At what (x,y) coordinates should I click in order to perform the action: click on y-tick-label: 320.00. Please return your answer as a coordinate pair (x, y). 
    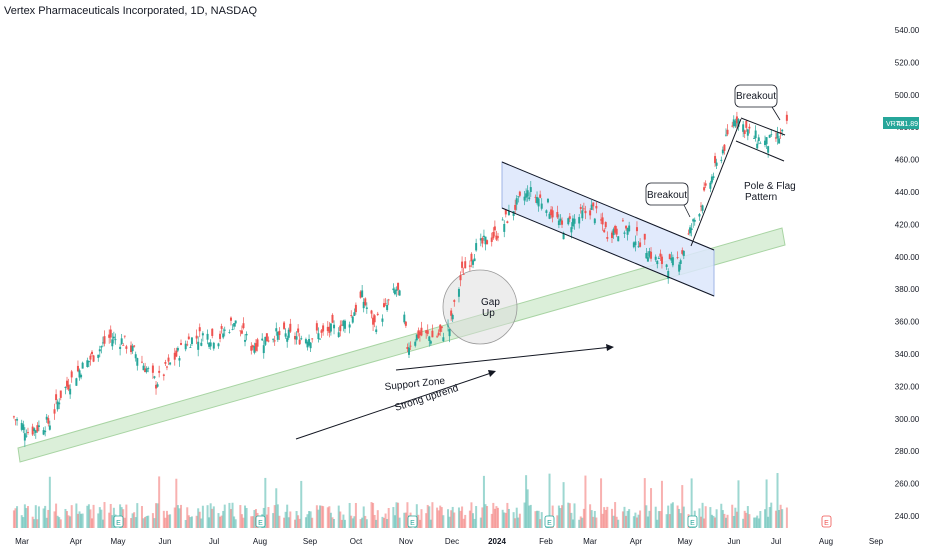
    Looking at the image, I should click on (907, 386).